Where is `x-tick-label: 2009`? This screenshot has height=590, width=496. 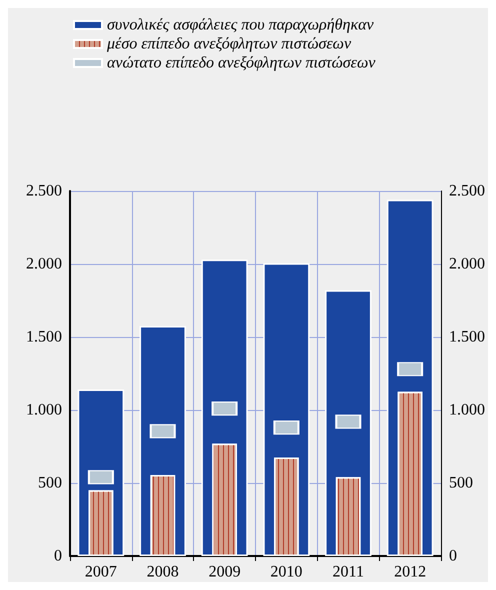 x-tick-label: 2009 is located at coordinates (224, 572).